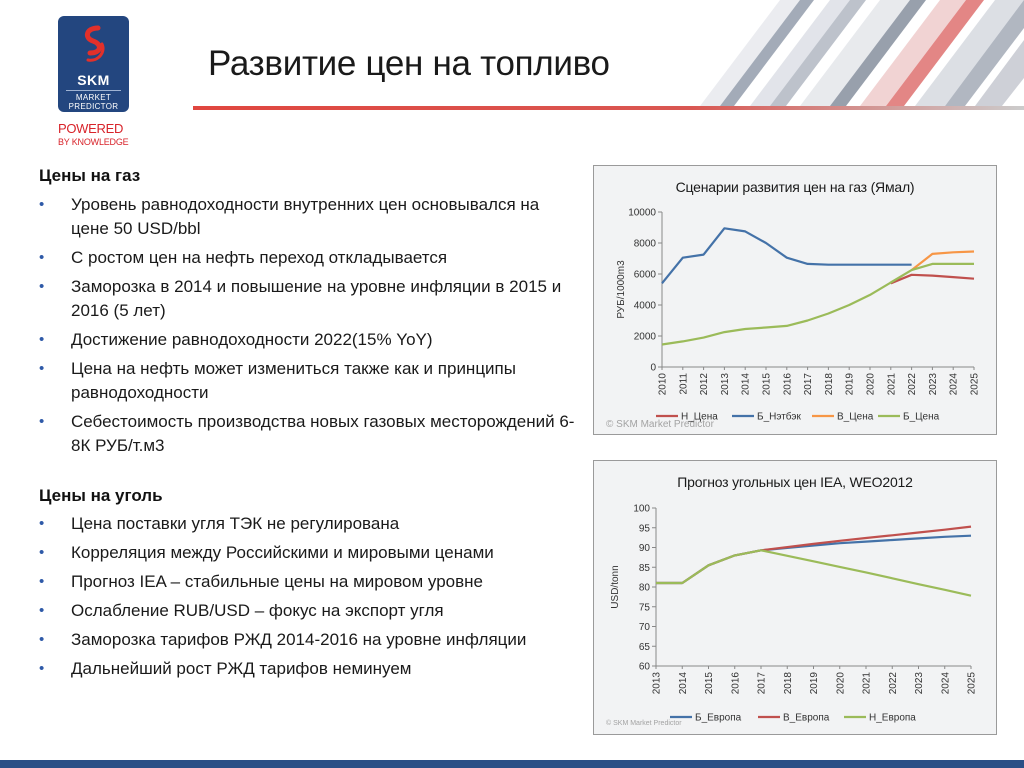 The width and height of the screenshot is (1024, 768). I want to click on legend-label: Н_Цена, so click(699, 417).